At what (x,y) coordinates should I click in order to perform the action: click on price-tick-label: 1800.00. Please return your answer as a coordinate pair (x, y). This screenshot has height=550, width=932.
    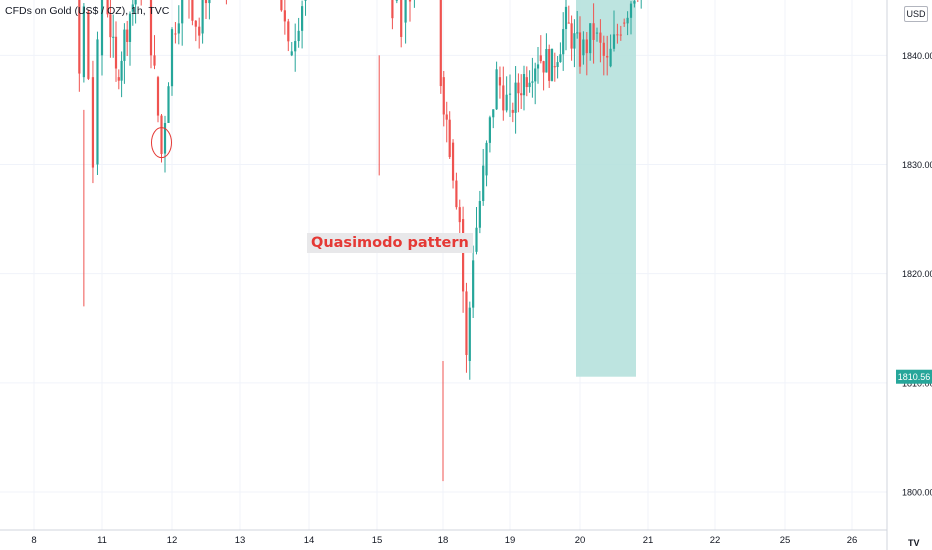
    Looking at the image, I should click on (917, 493).